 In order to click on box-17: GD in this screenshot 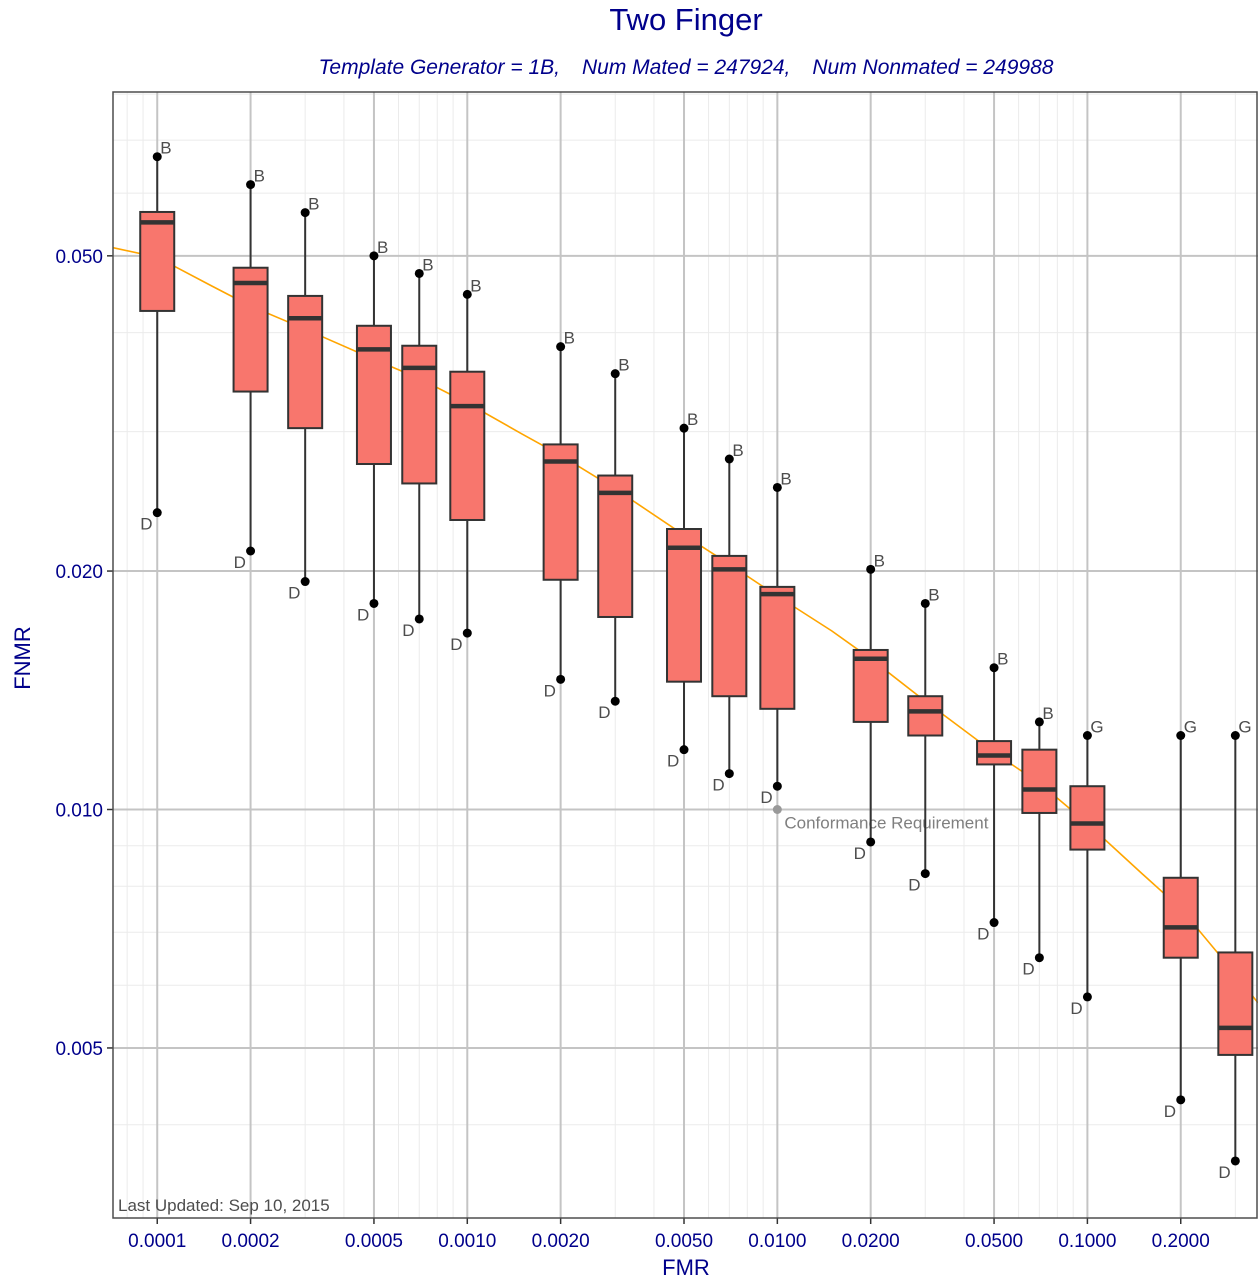, I will do `click(1235, 950)`.